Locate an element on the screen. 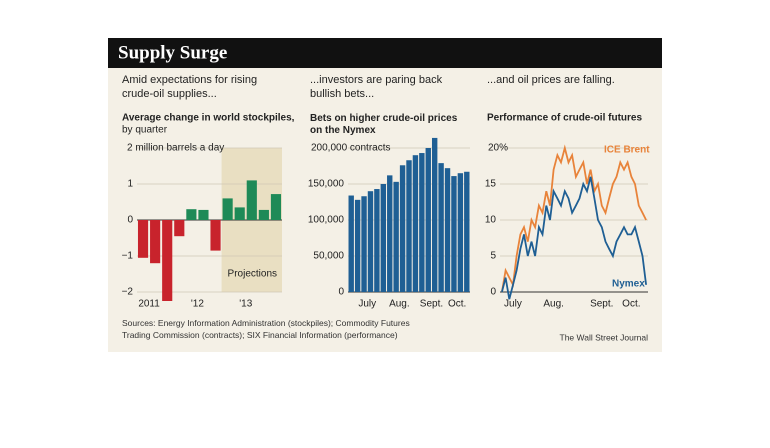 The height and width of the screenshot is (448, 770). x-tick-label: '12 is located at coordinates (197, 304).